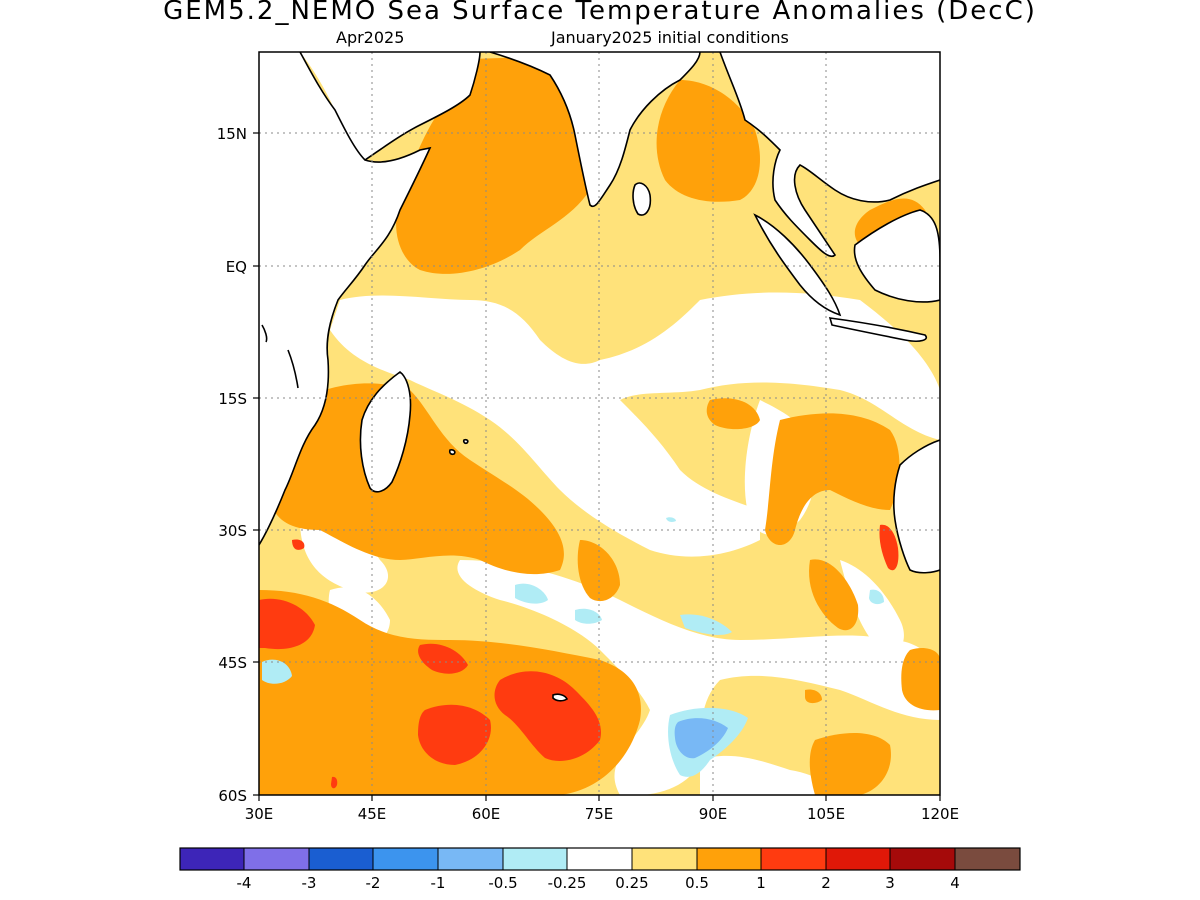 This screenshot has width=1200, height=900. What do you see at coordinates (940, 814) in the screenshot?
I see `lon-label-120e: 120E` at bounding box center [940, 814].